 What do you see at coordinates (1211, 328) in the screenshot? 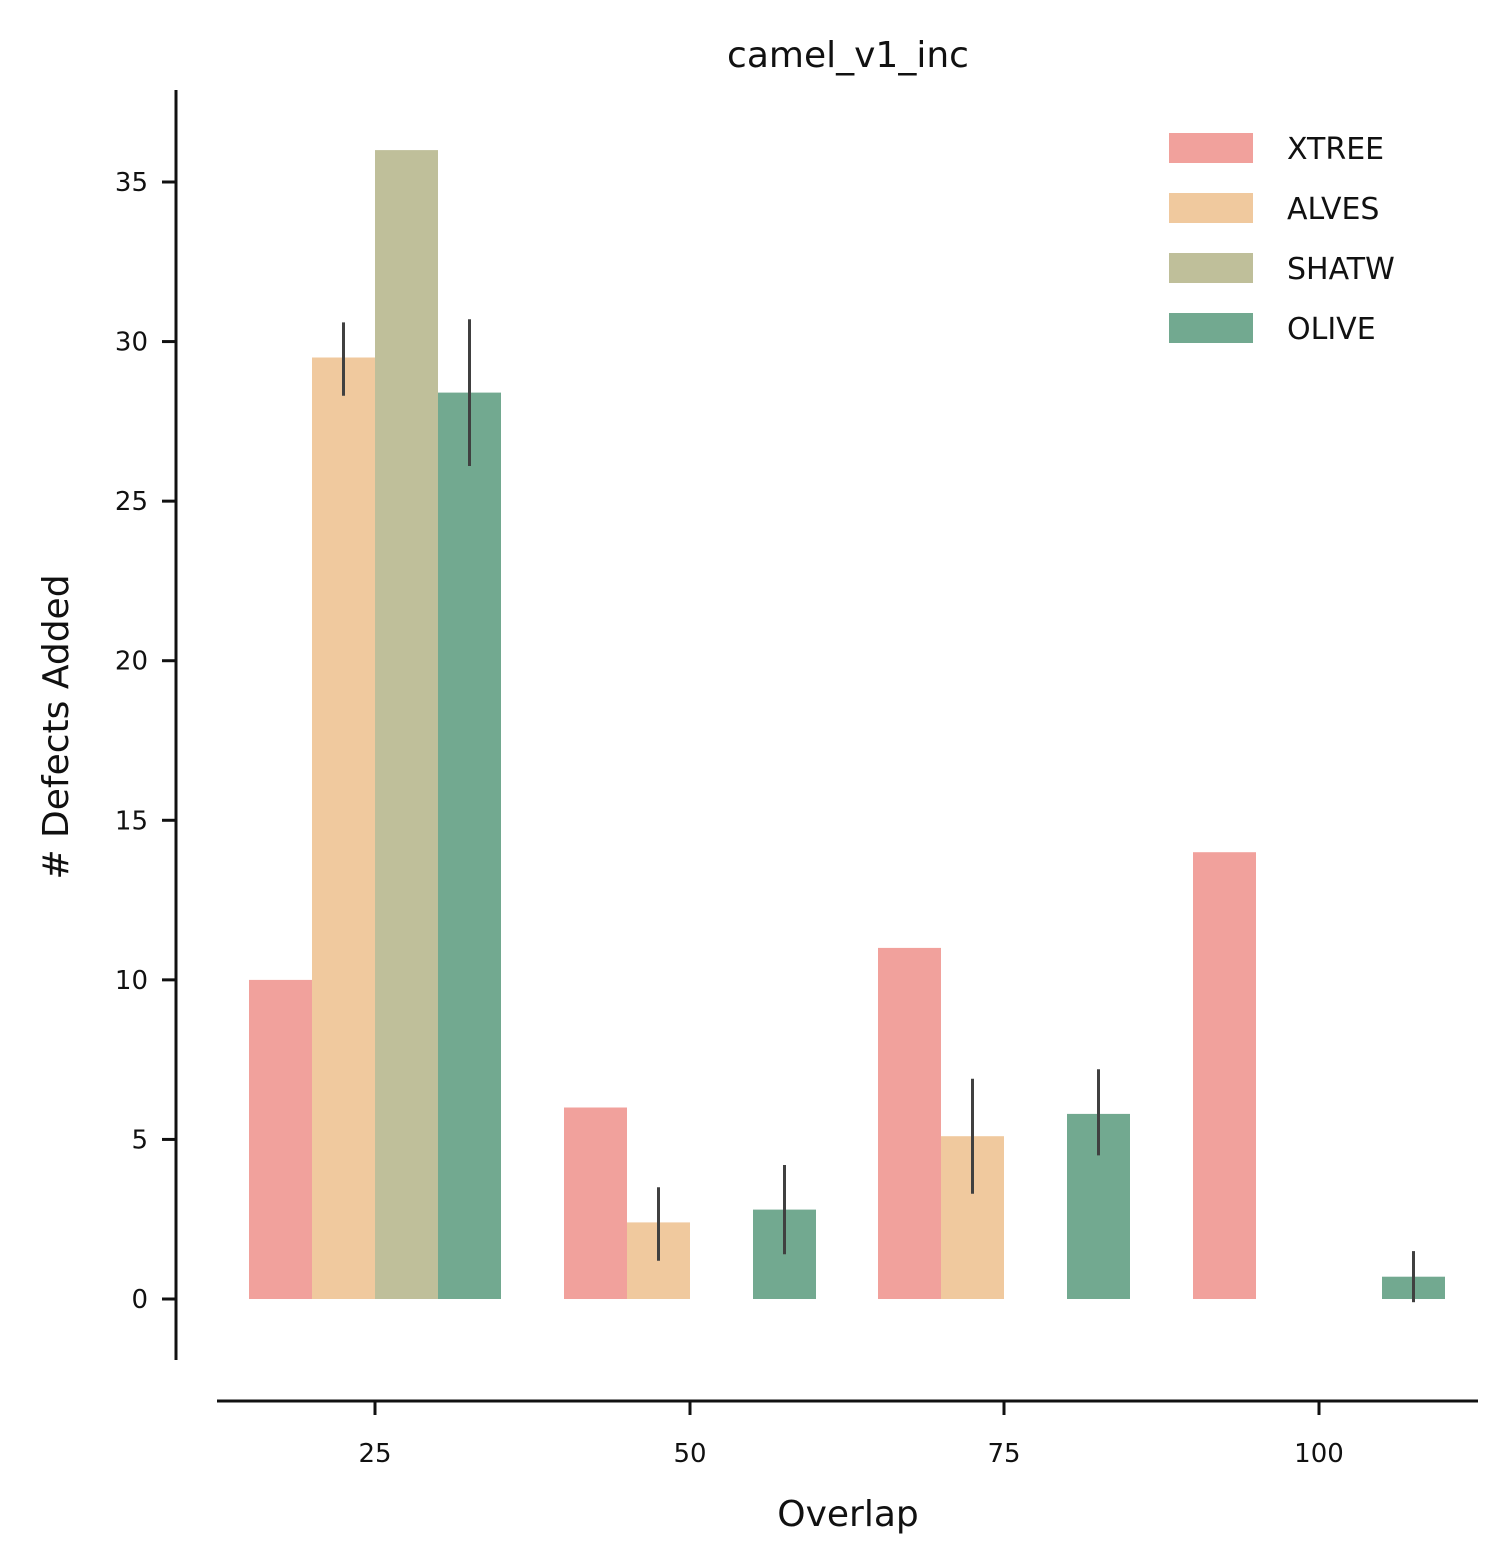
I see `legend-swatch-olive` at bounding box center [1211, 328].